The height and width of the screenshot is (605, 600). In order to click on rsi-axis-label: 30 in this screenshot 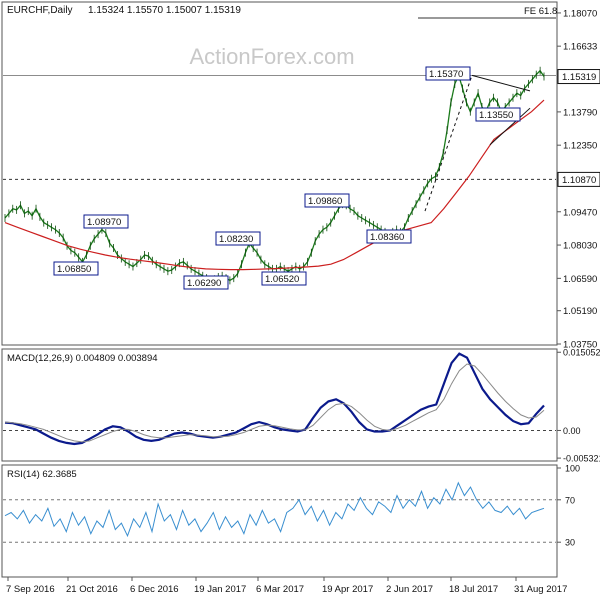, I will do `click(570, 543)`.